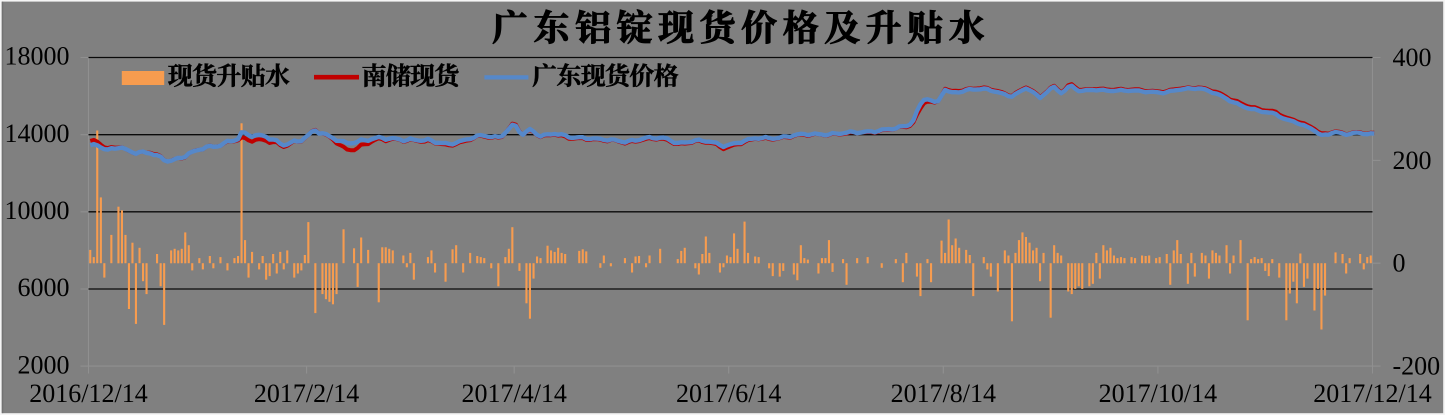 Image resolution: width=1445 pixels, height=415 pixels. I want to click on svg-text: 2017/4/14, so click(513, 393).